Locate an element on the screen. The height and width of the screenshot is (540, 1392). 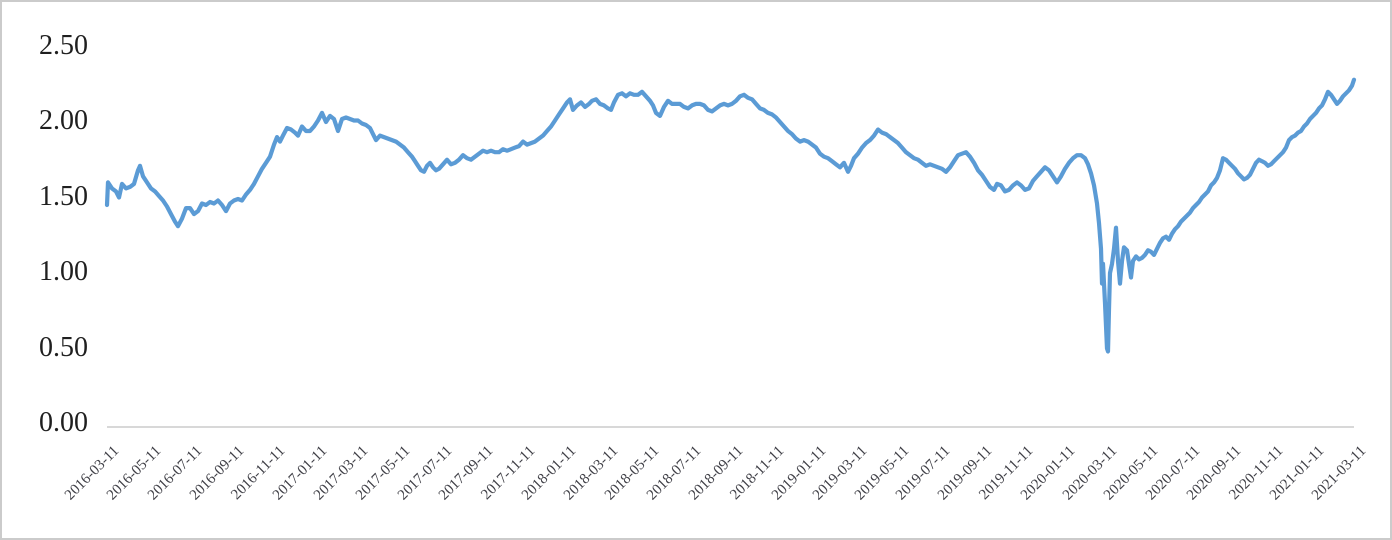
y-tick-label: 0.00 is located at coordinates (63, 422).